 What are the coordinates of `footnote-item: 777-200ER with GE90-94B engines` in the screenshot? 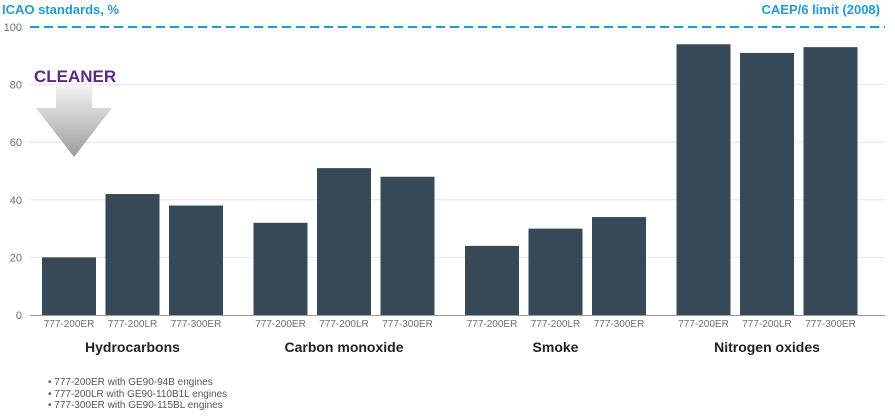 It's located at (137, 383).